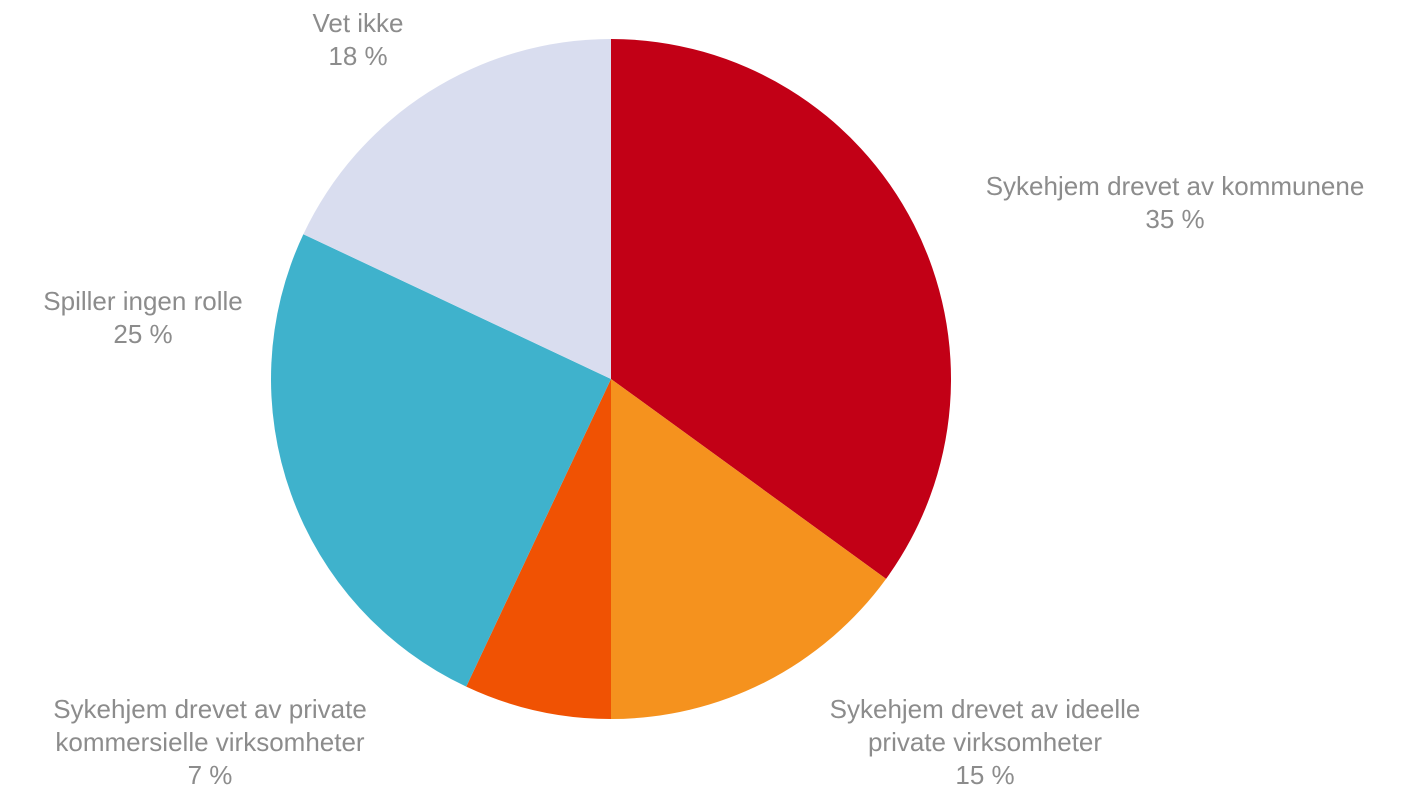 This screenshot has width=1411, height=794. What do you see at coordinates (357, 39) in the screenshot?
I see `slice-label: Vet ikke 18 %` at bounding box center [357, 39].